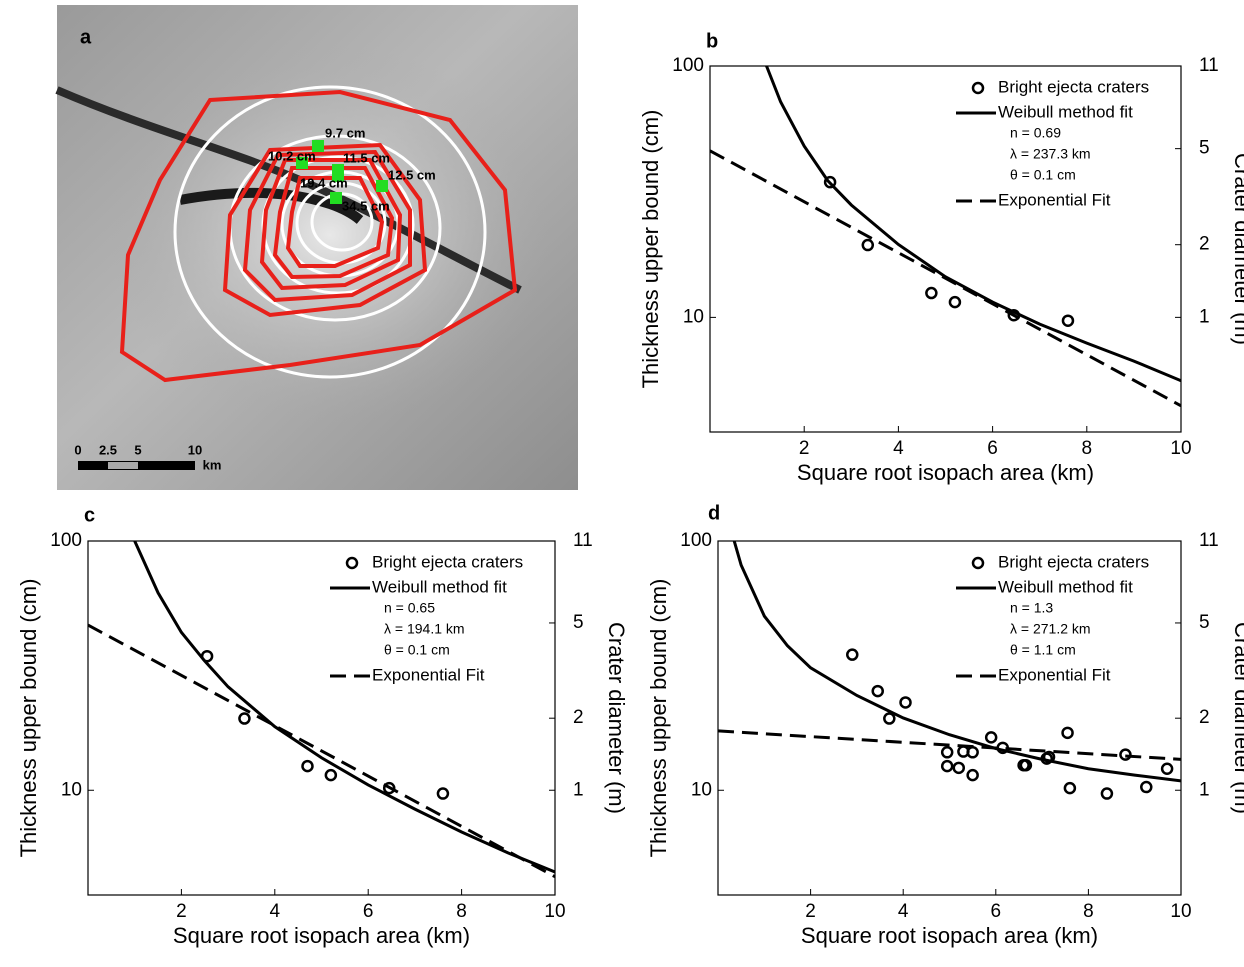 This screenshot has width=1244, height=967. I want to click on panel-label: c, so click(89, 515).